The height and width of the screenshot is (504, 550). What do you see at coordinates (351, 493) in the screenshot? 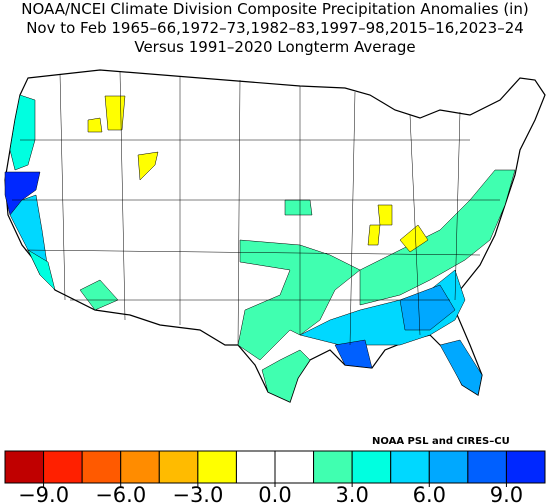
I see `colorbar-tick-label: 3.0` at bounding box center [351, 493].